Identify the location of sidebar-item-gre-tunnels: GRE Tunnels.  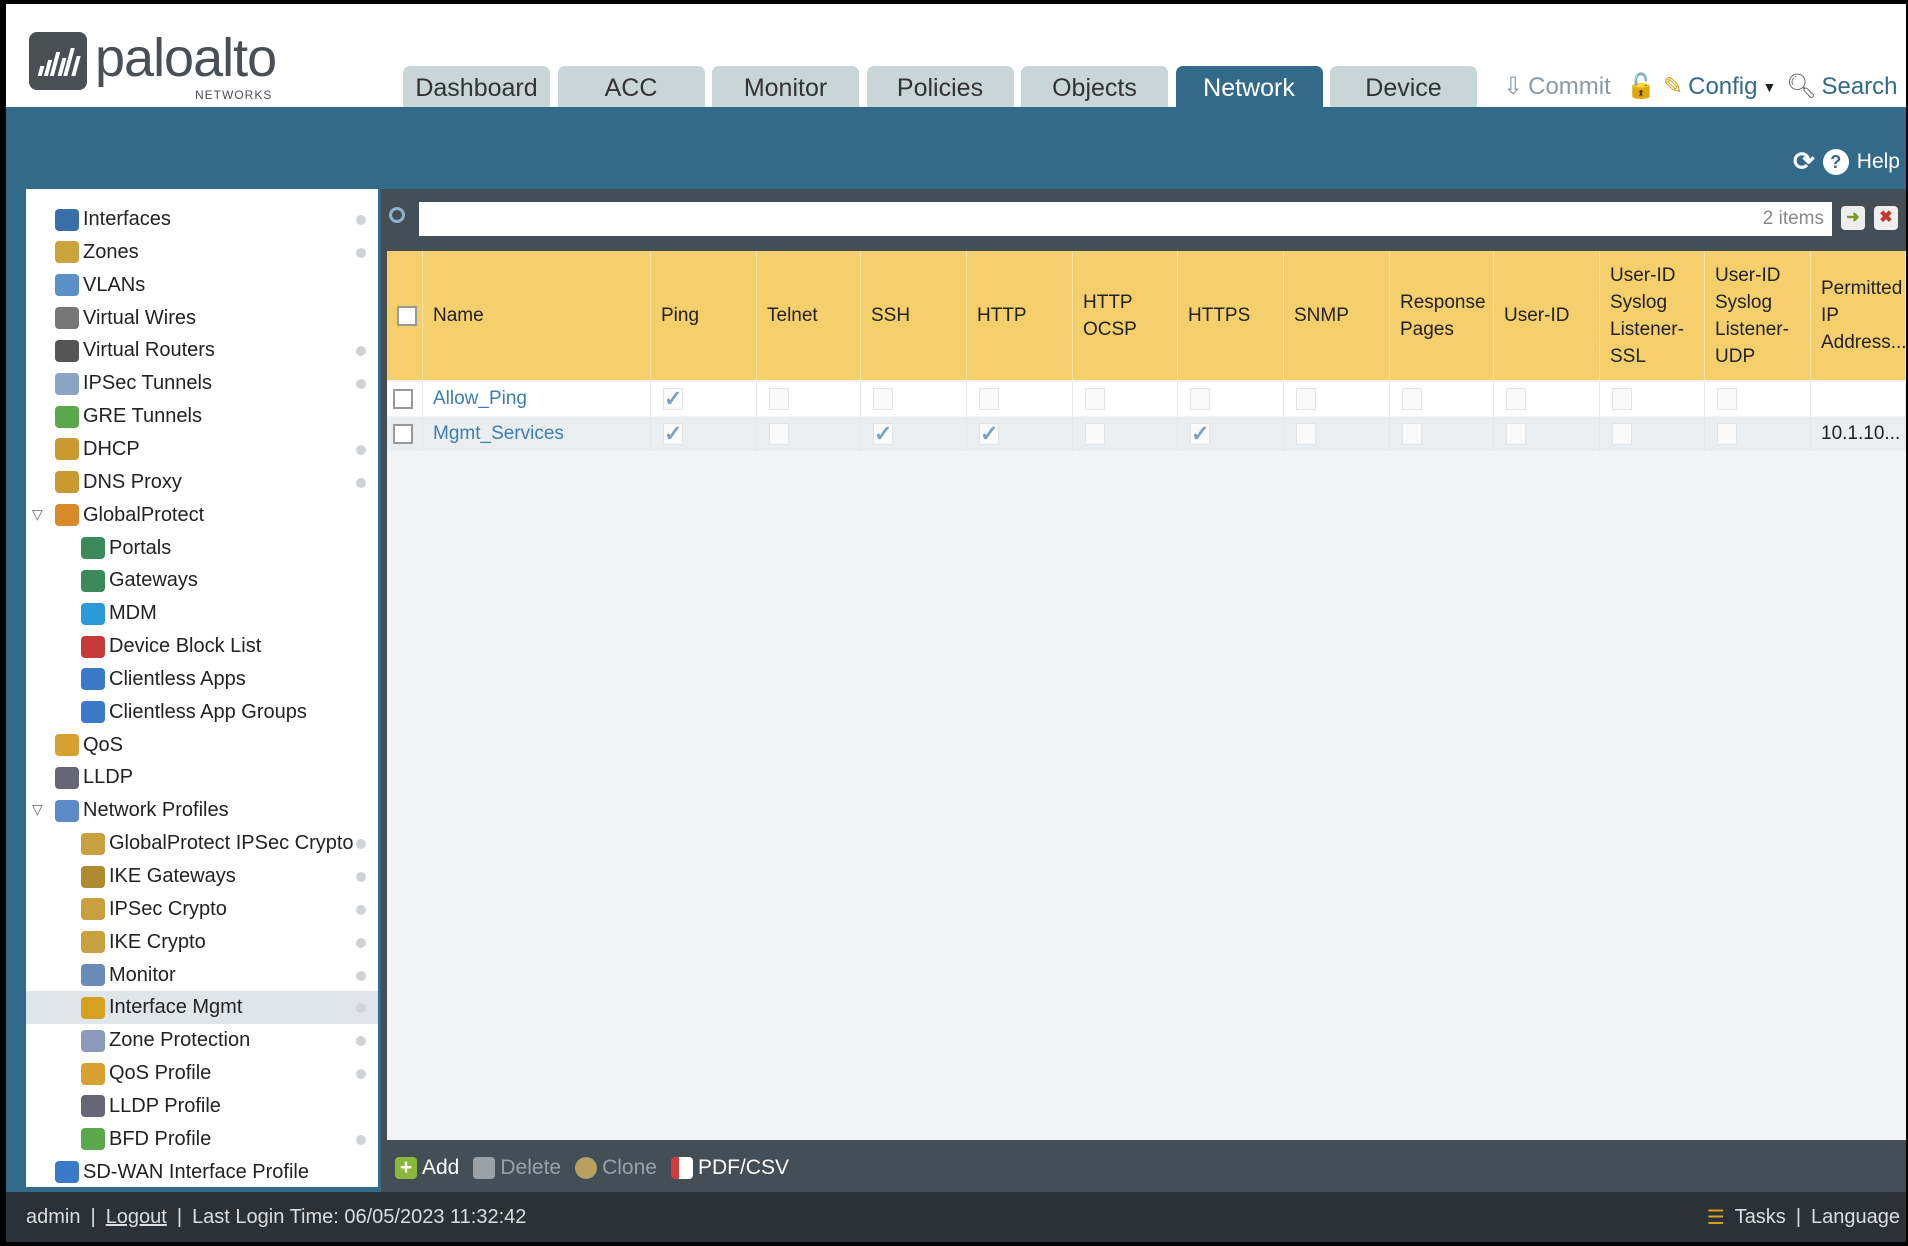
(202, 416).